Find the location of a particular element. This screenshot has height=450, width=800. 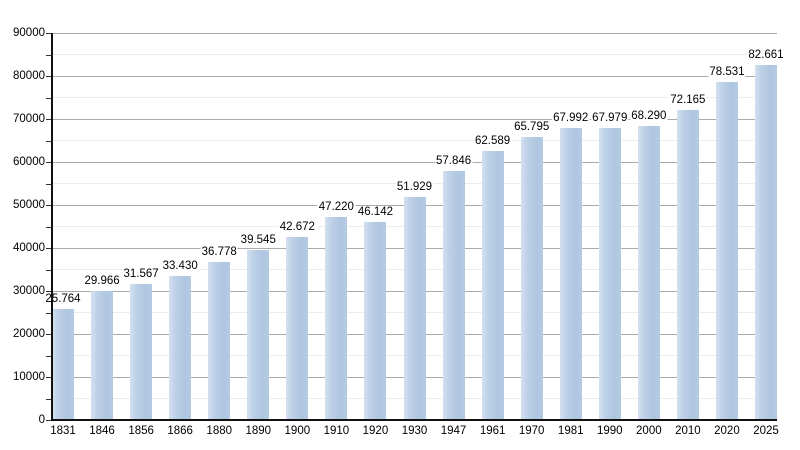

x-tick-label-1831: 1831 is located at coordinates (63, 431).